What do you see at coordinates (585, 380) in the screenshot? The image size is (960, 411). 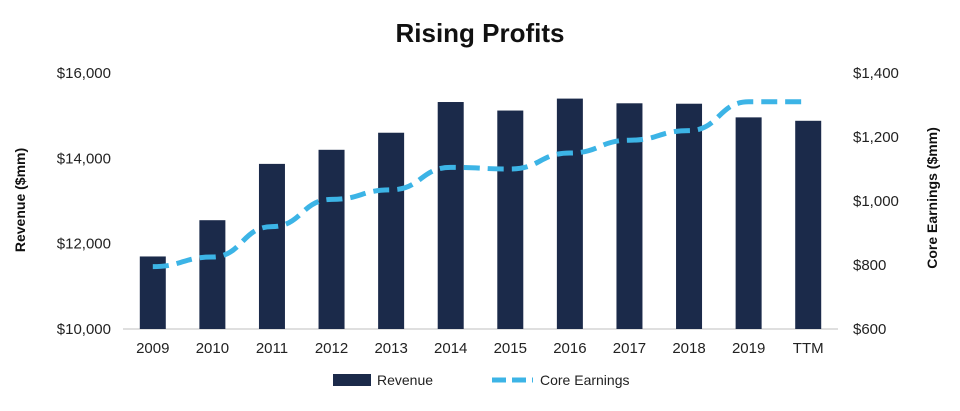 I see `legend-core-earnings-label: Core Earnings` at bounding box center [585, 380].